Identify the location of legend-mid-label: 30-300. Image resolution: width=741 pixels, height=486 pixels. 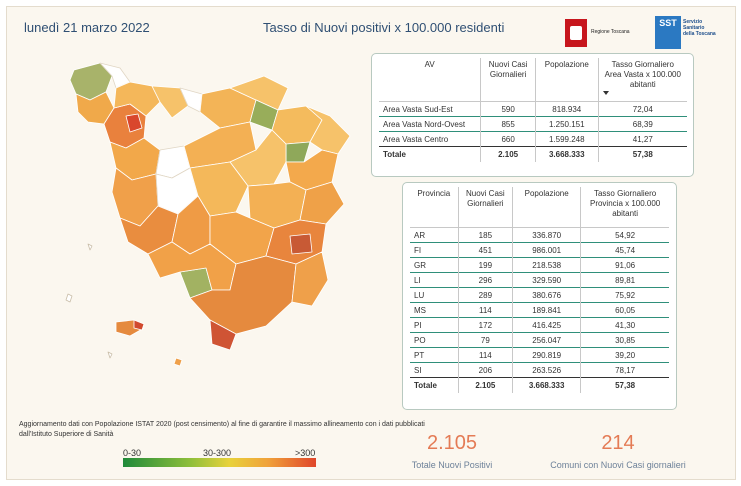
(217, 453).